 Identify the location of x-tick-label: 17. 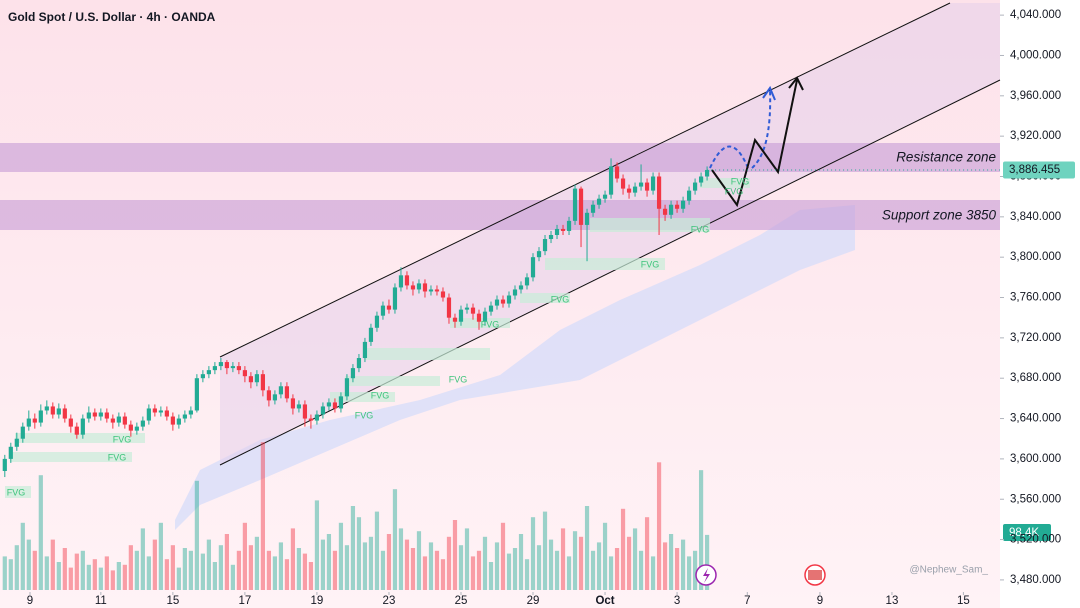
(244, 601).